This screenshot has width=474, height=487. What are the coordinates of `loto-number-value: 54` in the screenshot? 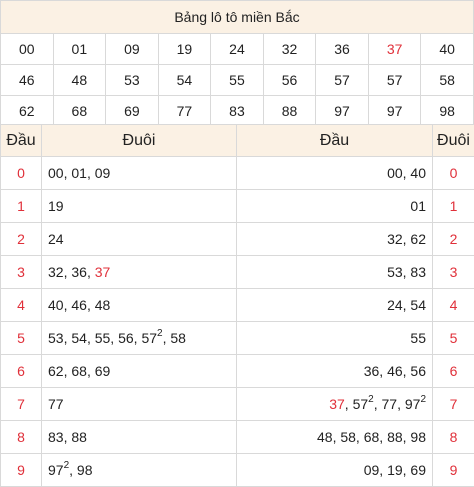 It's located at (418, 305).